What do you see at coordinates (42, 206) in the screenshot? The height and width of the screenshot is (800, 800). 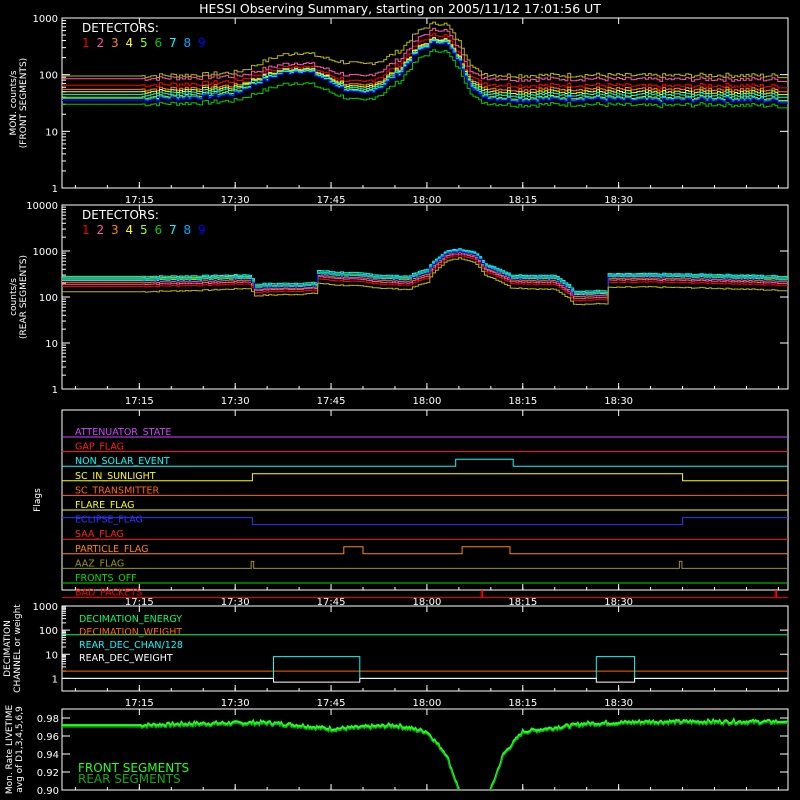 I see `rear-ytick-label: 10000` at bounding box center [42, 206].